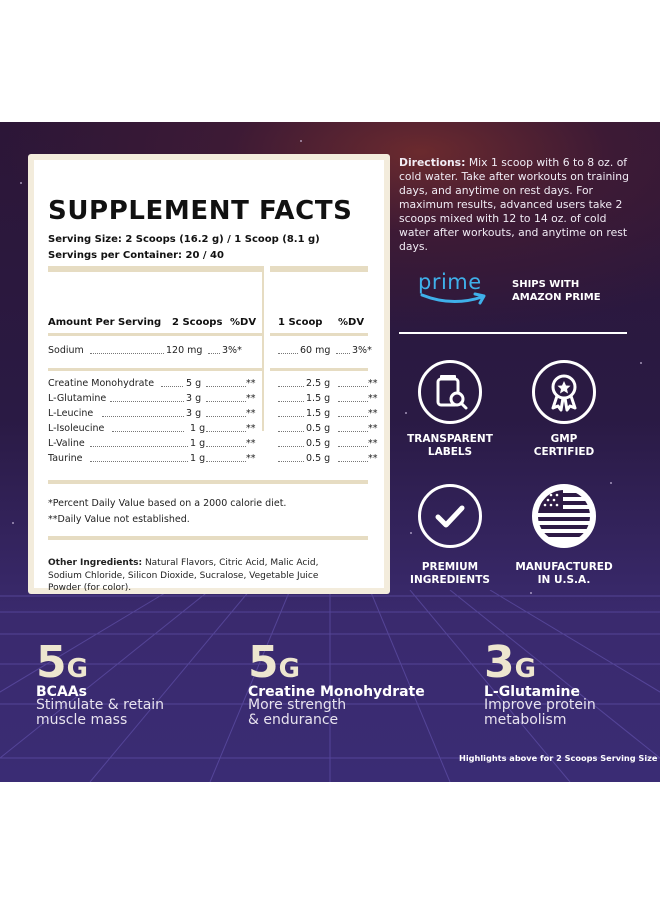 The width and height of the screenshot is (660, 904). What do you see at coordinates (564, 579) in the screenshot?
I see `badge-line: IN U.S.A.` at bounding box center [564, 579].